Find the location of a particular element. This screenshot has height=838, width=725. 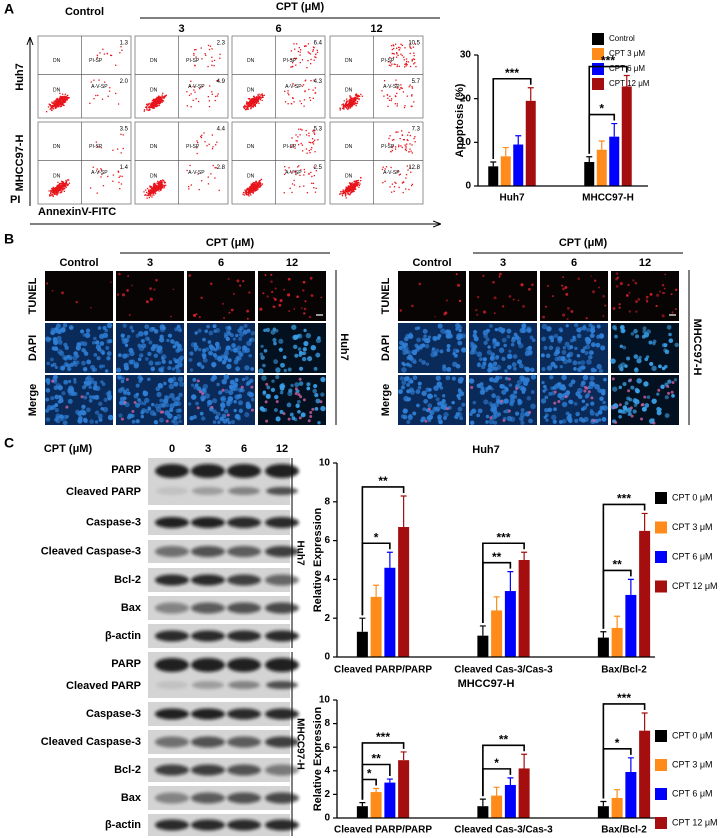

bar is located at coordinates (614, 161).